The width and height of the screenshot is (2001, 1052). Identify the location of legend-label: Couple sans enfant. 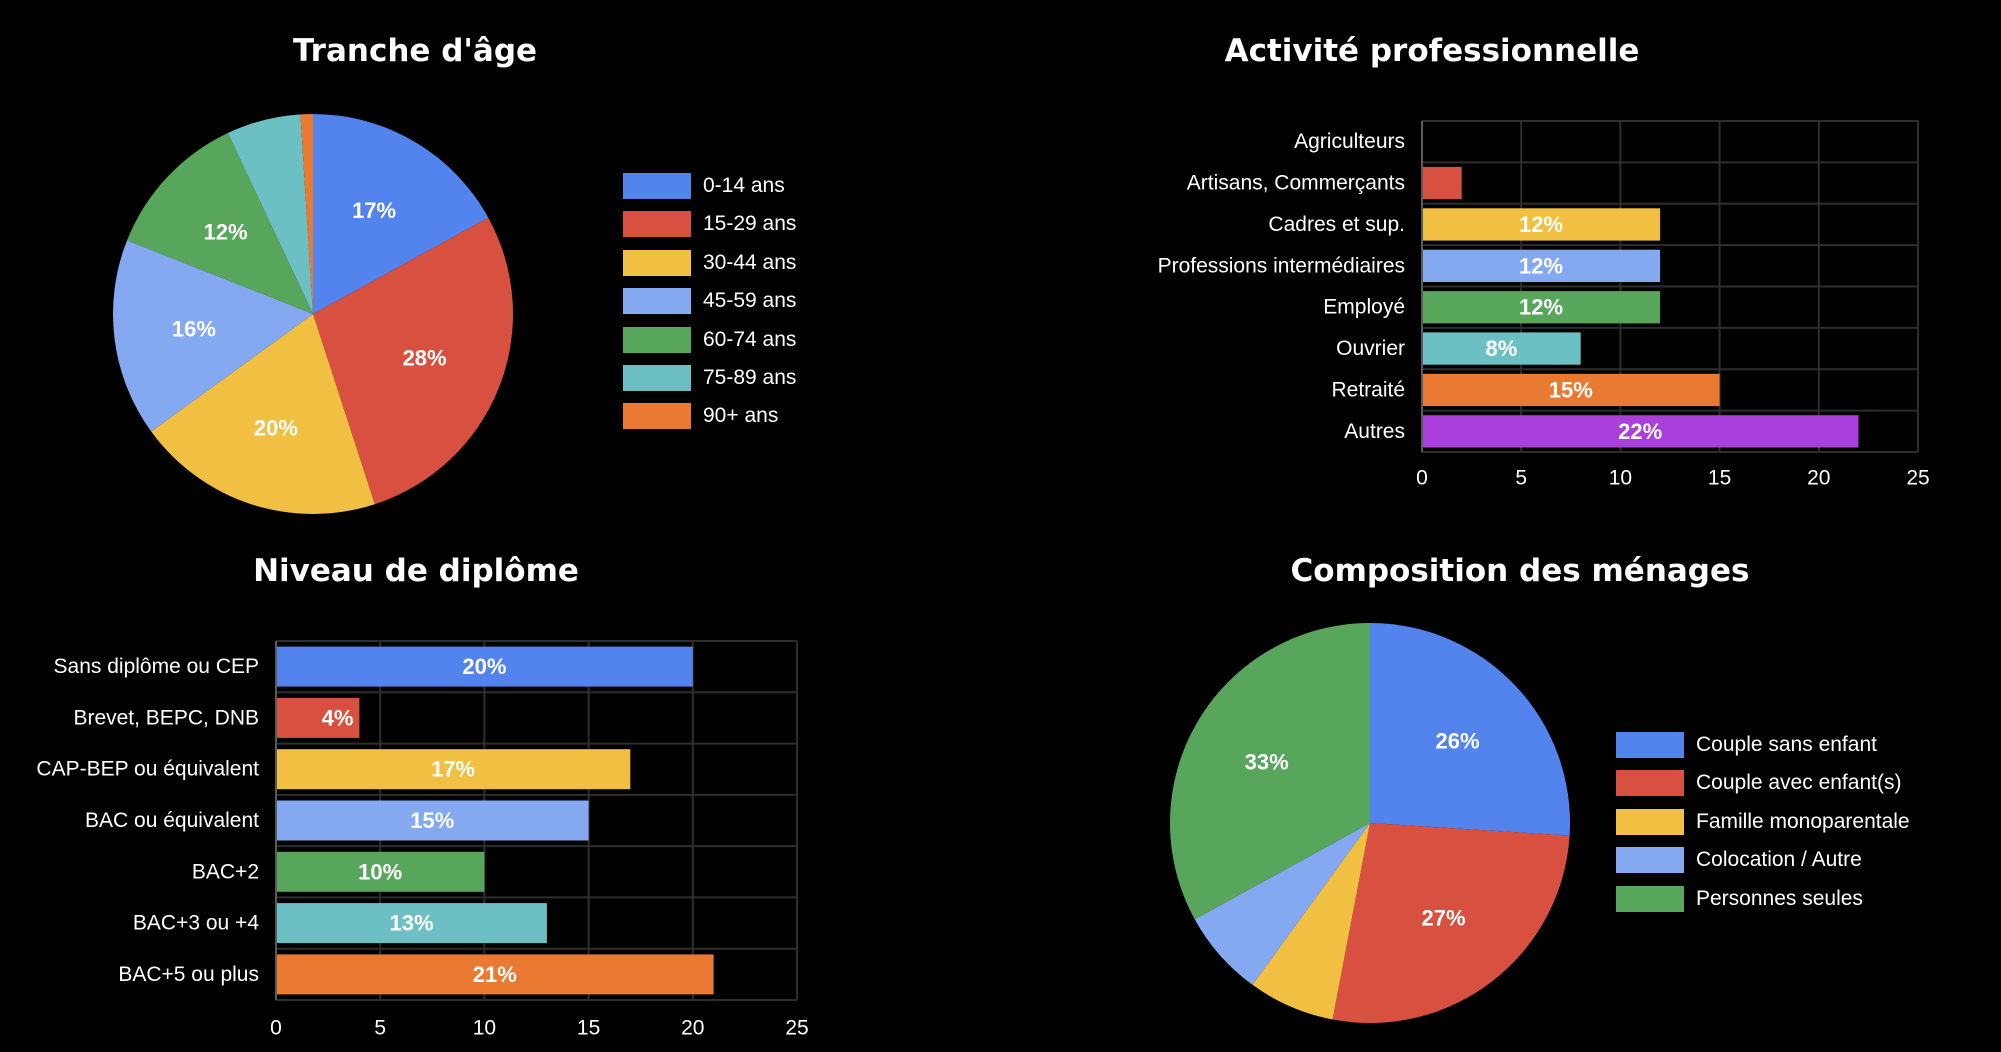
(1786, 744).